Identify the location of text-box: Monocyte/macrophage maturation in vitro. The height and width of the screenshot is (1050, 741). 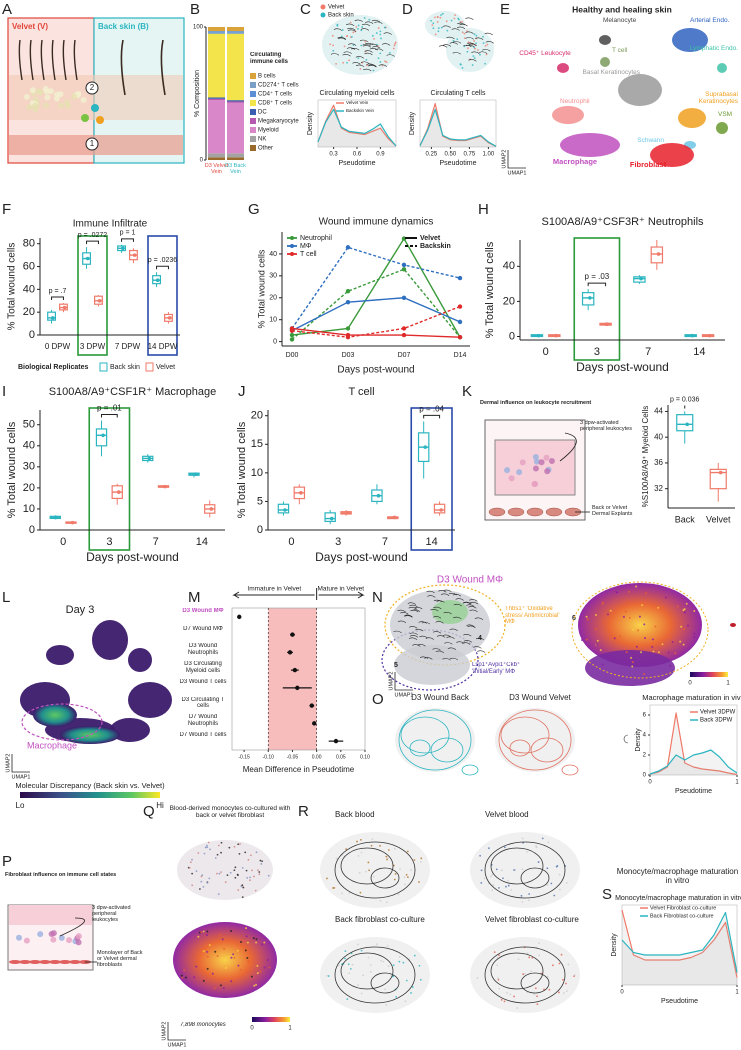
(677, 876).